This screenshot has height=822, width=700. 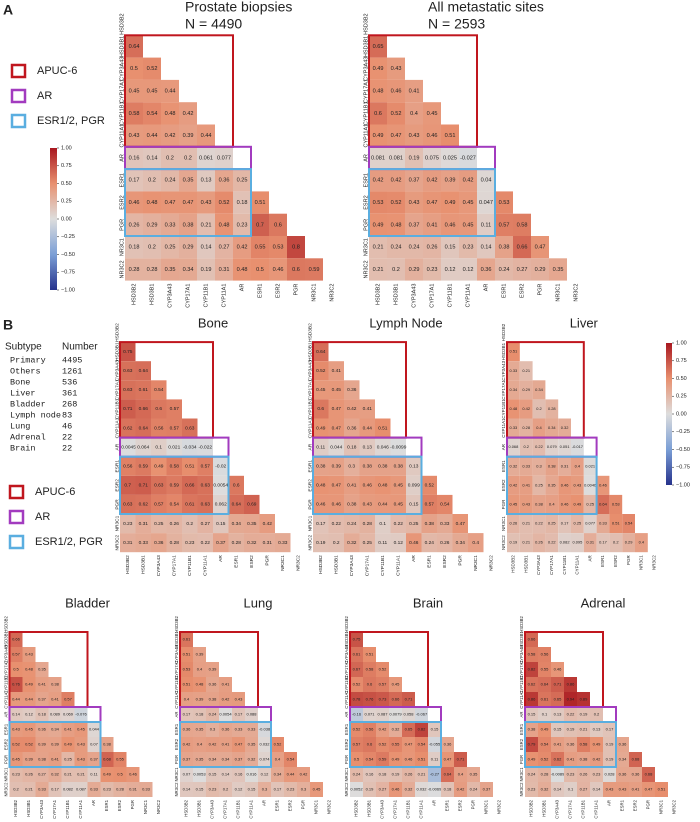 I want to click on row-label: CYP11B1, so click(x=521, y=684).